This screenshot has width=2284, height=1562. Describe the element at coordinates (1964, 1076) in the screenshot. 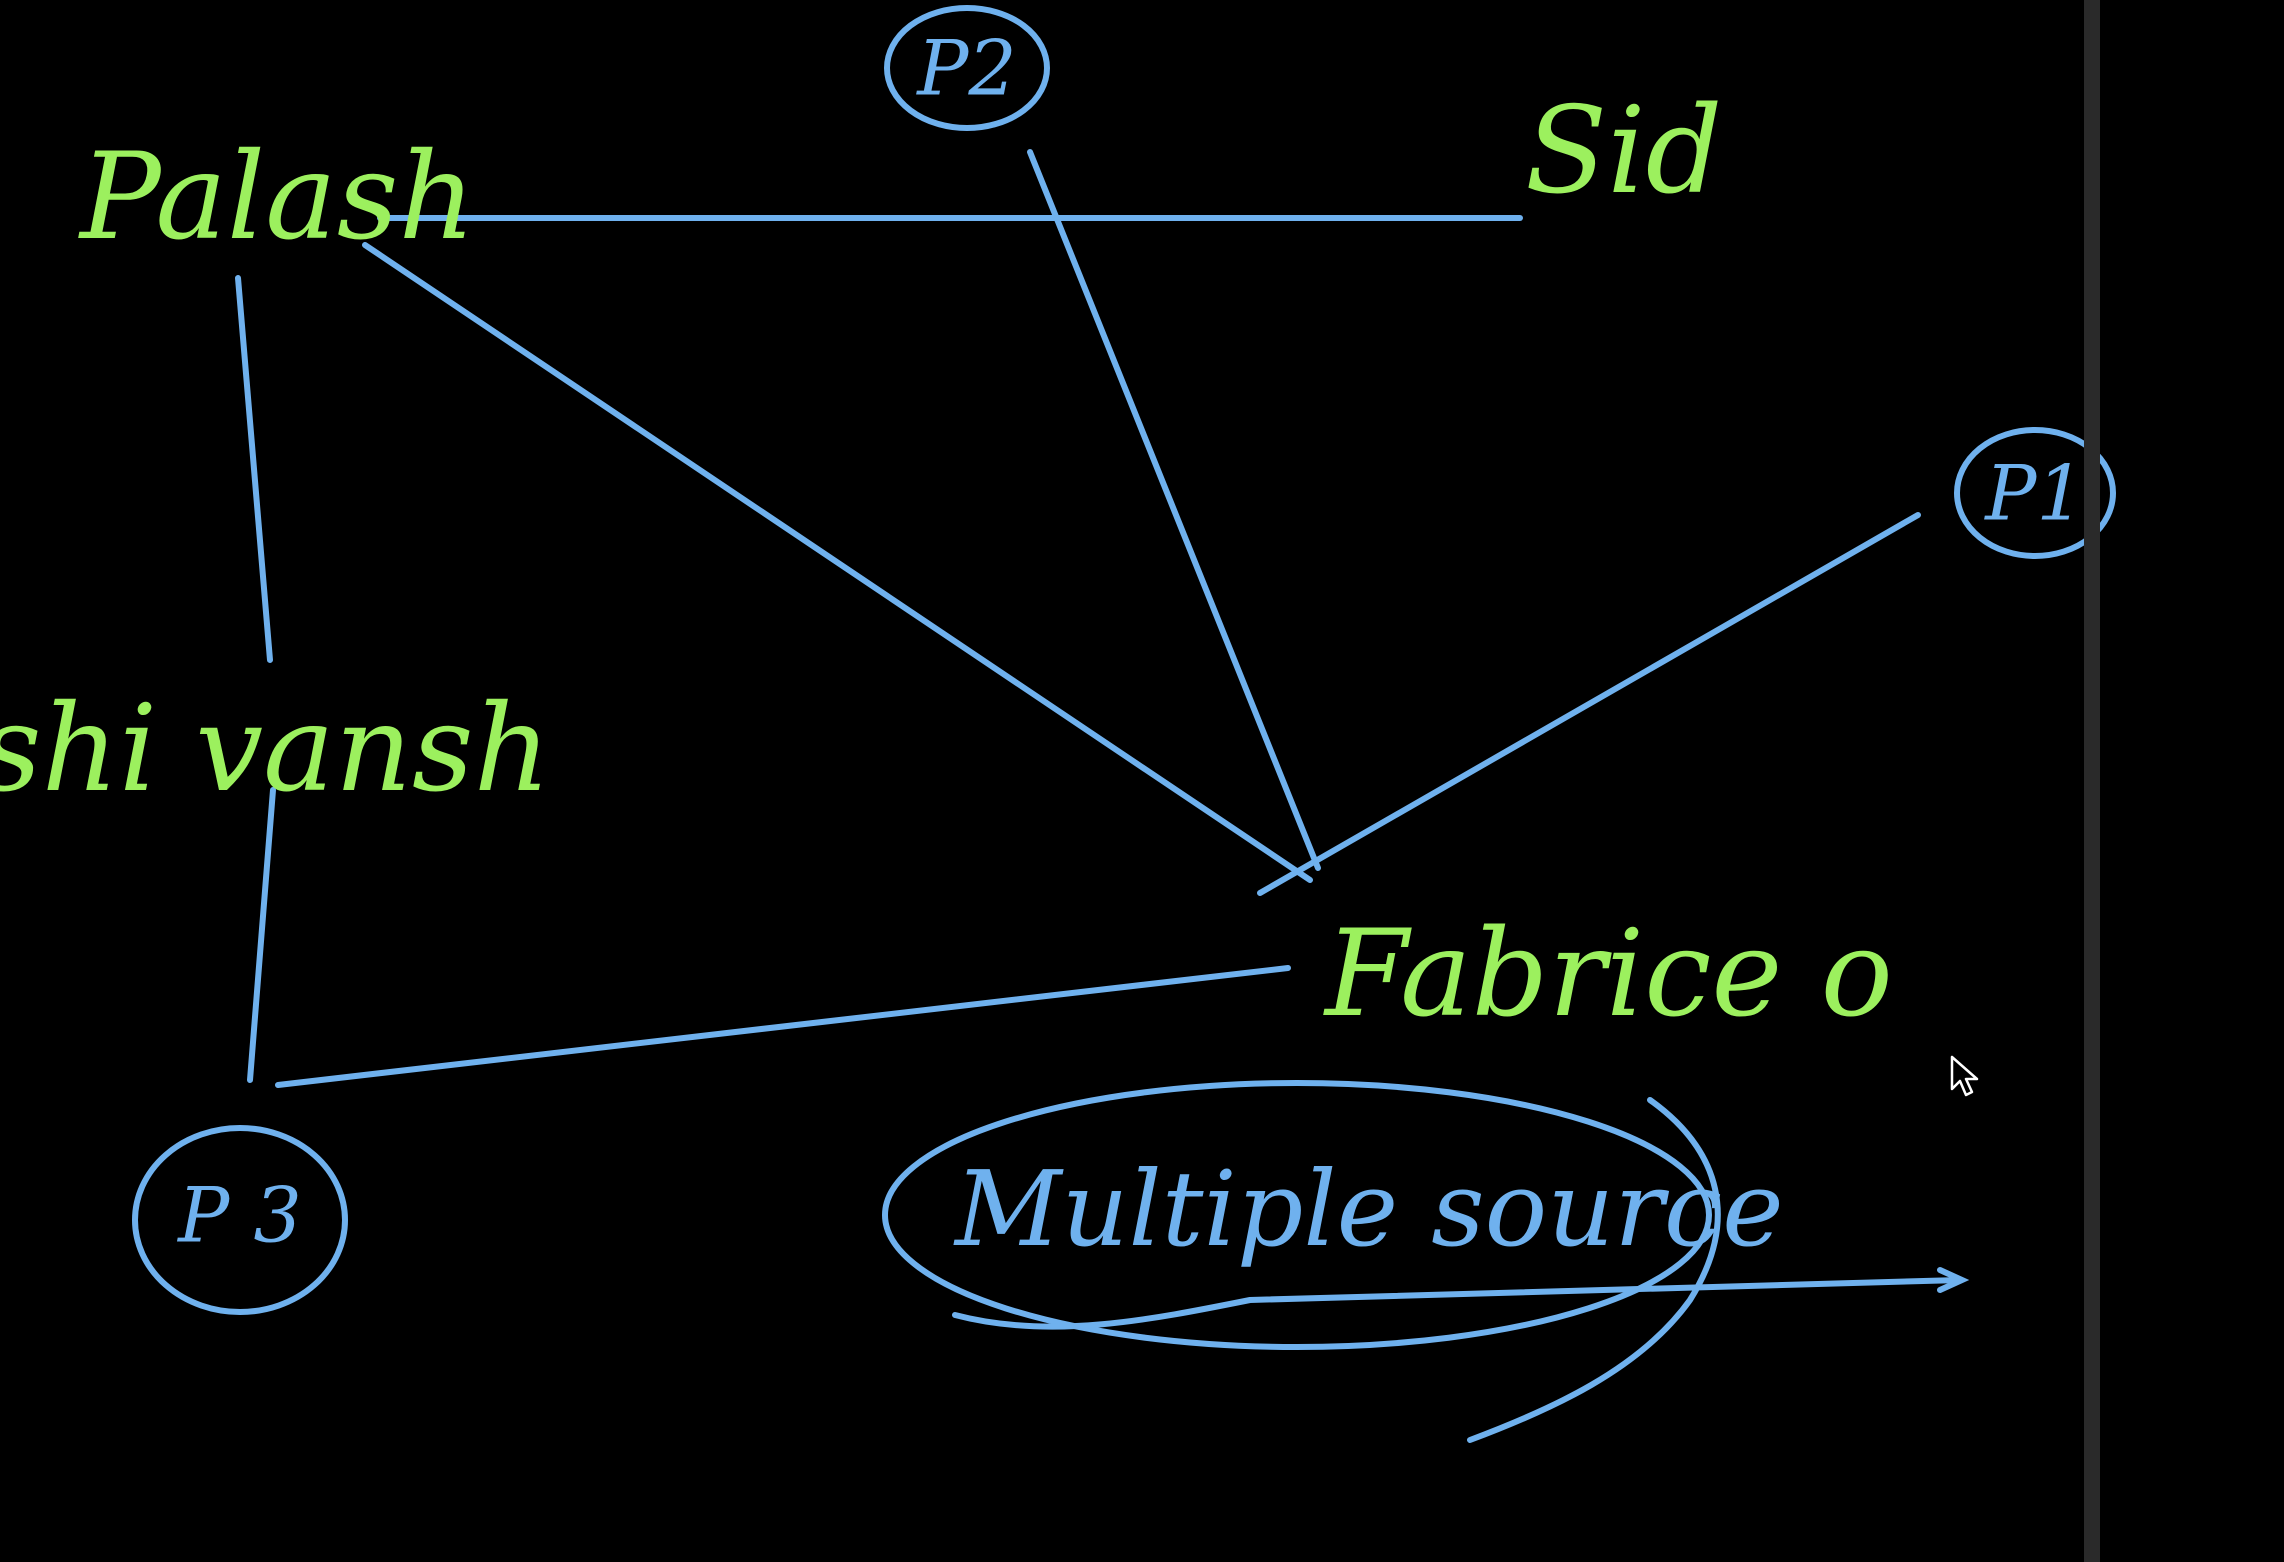

I see `mouse-pointer-icon` at that location.